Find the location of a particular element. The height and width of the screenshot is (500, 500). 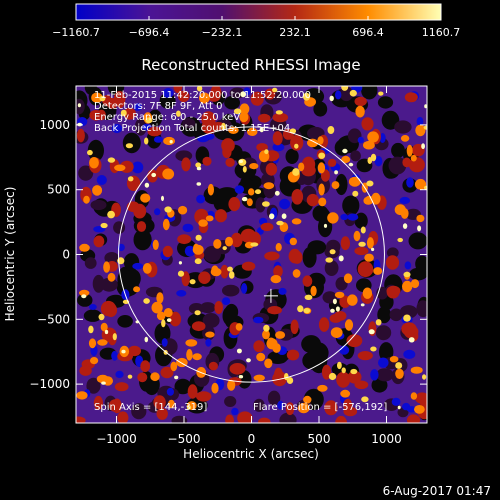

colorbar-tick-label: −232.1 is located at coordinates (222, 32).